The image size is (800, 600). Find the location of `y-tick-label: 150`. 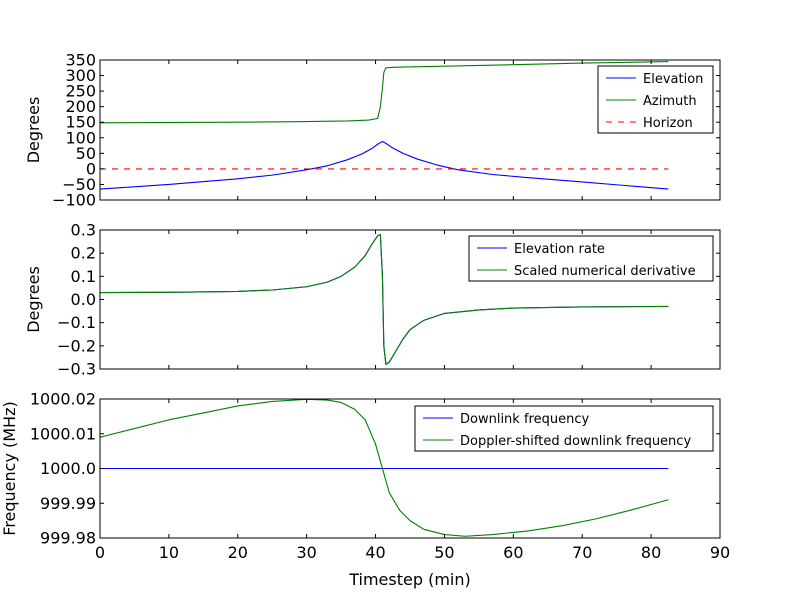

y-tick-label: 150 is located at coordinates (80, 122).